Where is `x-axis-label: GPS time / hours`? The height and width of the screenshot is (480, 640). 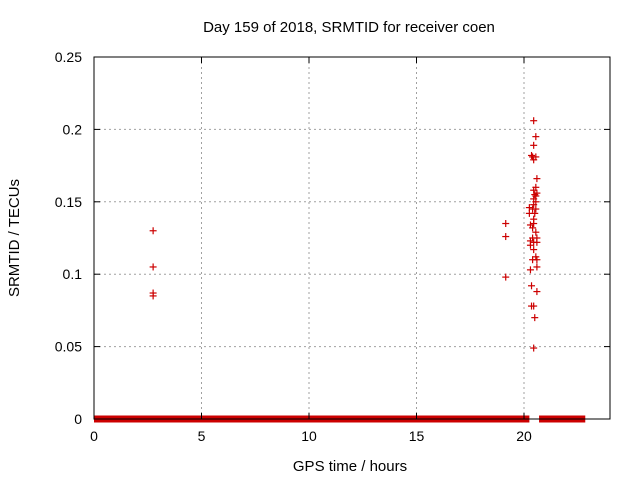
x-axis-label: GPS time / hours is located at coordinates (350, 466).